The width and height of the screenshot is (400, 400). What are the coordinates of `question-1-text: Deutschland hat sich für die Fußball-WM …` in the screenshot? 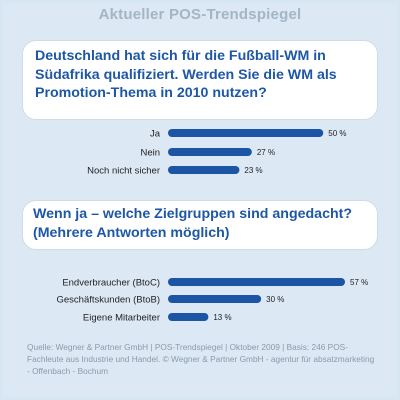 It's located at (186, 74).